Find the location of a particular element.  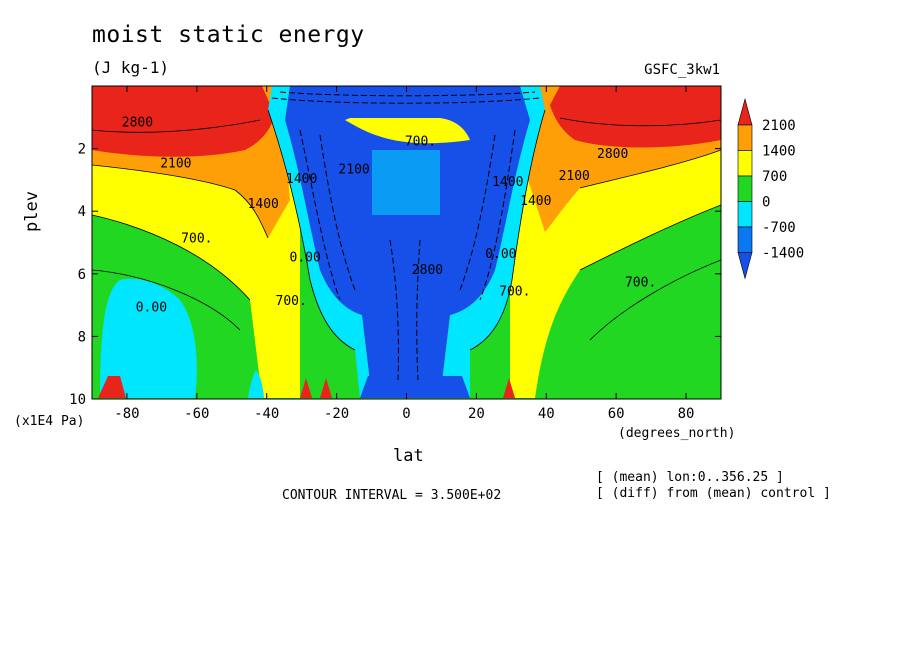

diff-note: [ (diff) from (mean) control ] is located at coordinates (713, 493).